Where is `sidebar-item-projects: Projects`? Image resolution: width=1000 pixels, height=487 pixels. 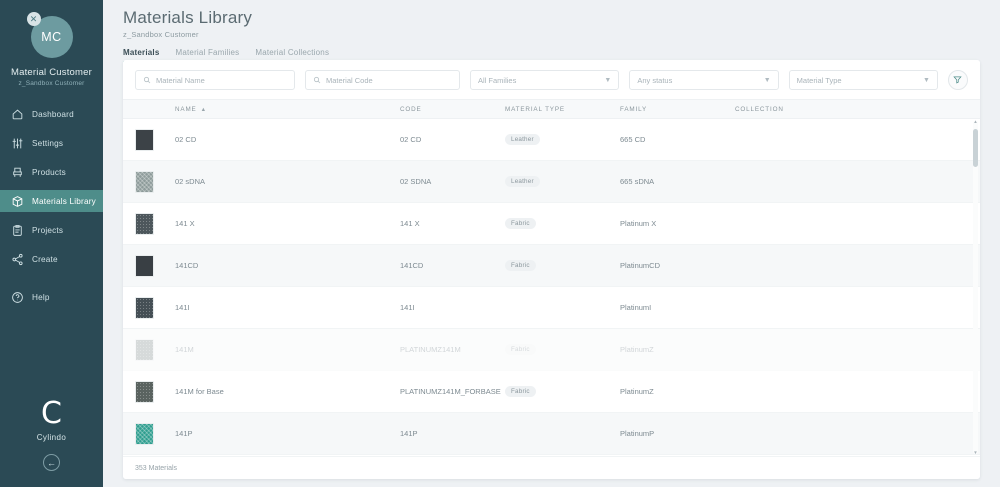
sidebar-item-projects: Projects is located at coordinates (51, 230).